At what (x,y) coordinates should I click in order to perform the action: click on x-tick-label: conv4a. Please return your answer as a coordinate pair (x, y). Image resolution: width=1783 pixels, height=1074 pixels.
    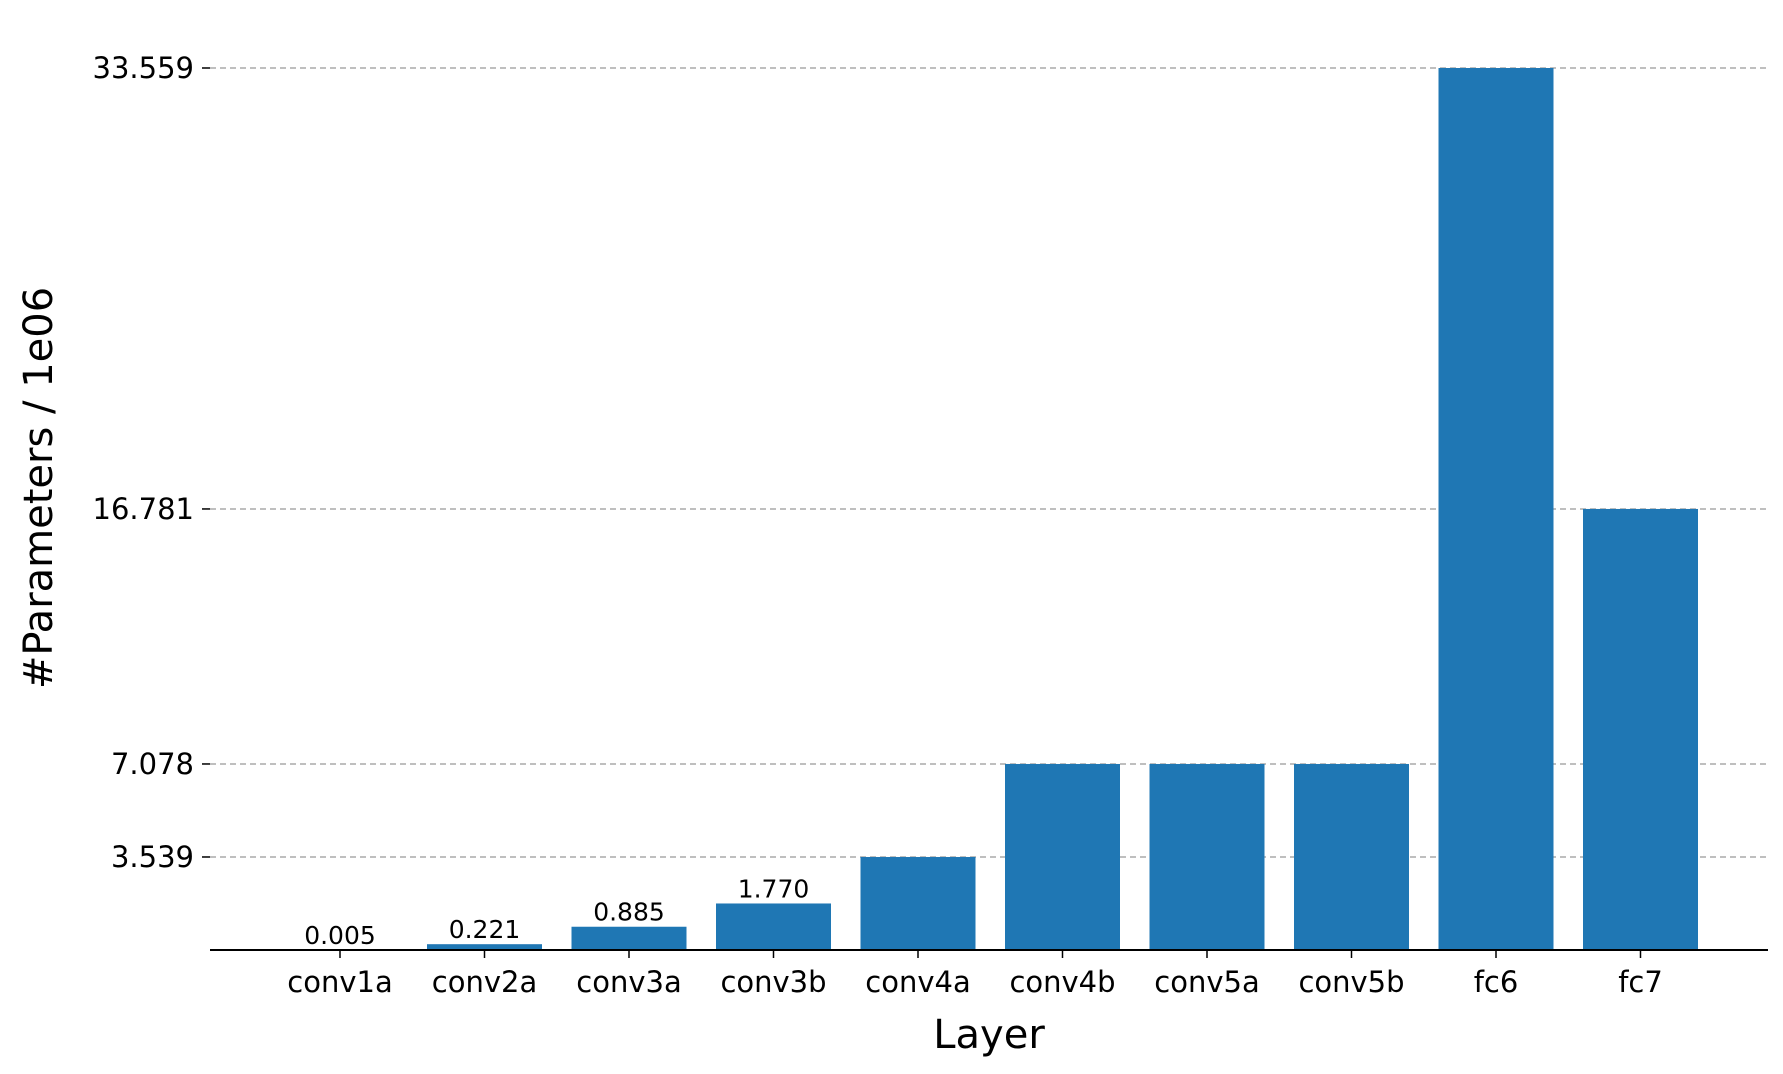
    Looking at the image, I should click on (917, 982).